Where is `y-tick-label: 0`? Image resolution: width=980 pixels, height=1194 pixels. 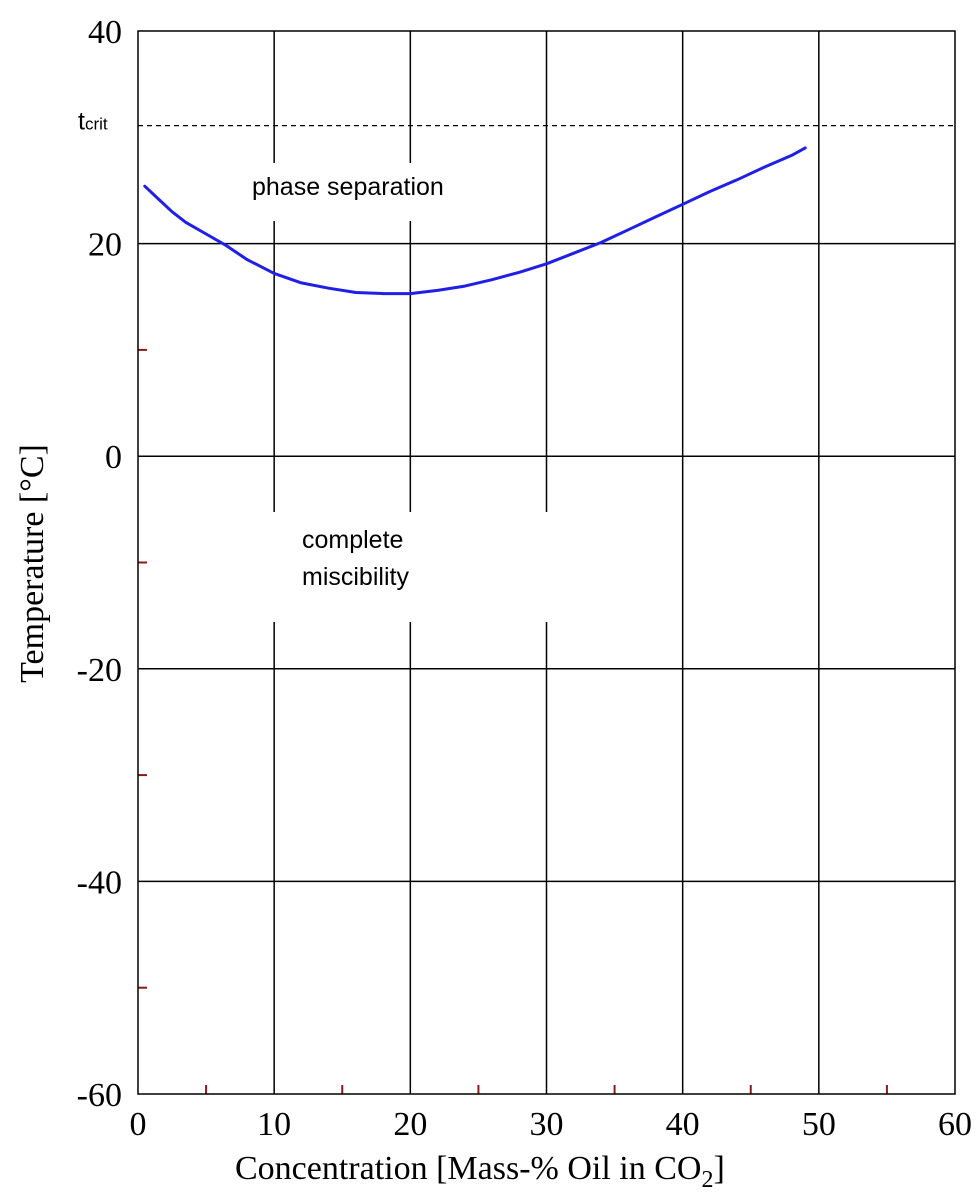 y-tick-label: 0 is located at coordinates (113, 457).